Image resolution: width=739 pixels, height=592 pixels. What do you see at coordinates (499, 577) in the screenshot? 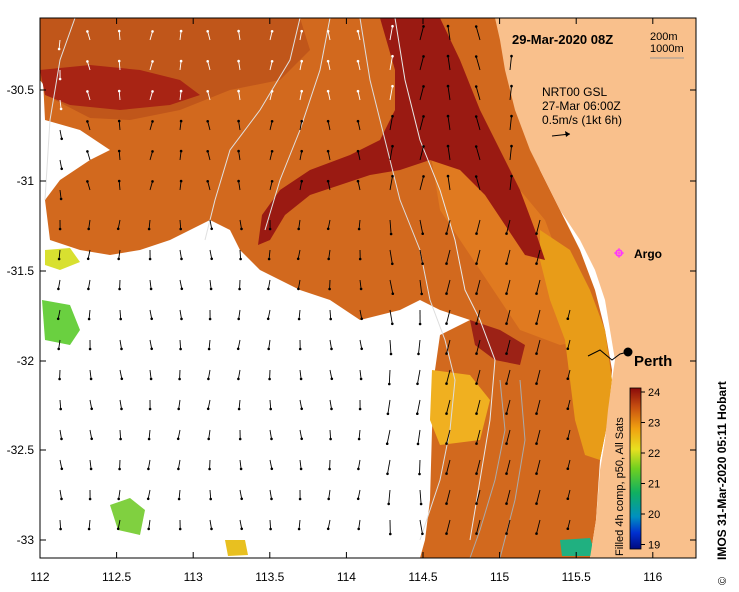
I see `x-tick-label: 115` at bounding box center [499, 577].